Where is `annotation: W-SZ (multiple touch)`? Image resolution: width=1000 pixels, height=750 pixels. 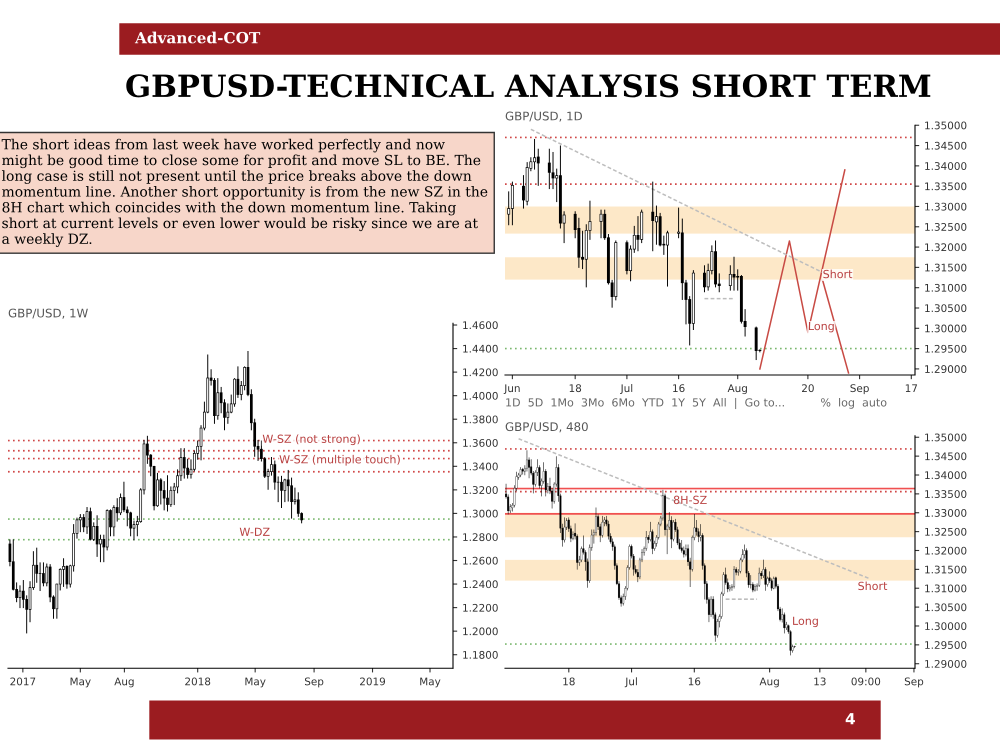
annotation: W-SZ (multiple touch) is located at coordinates (339, 460).